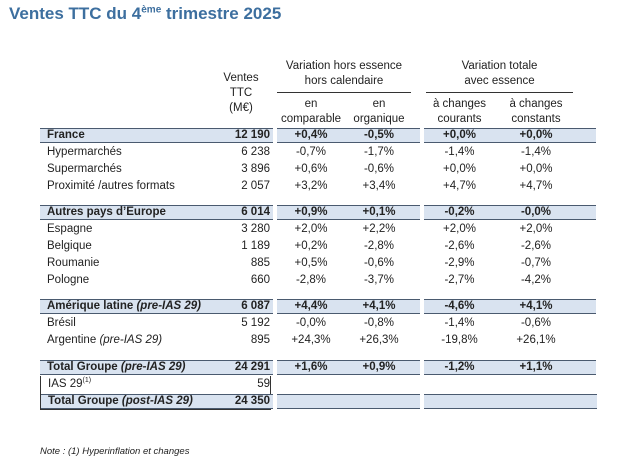  Describe the element at coordinates (459, 367) in the screenshot. I see `cell-current-fx: -1,2%` at that location.